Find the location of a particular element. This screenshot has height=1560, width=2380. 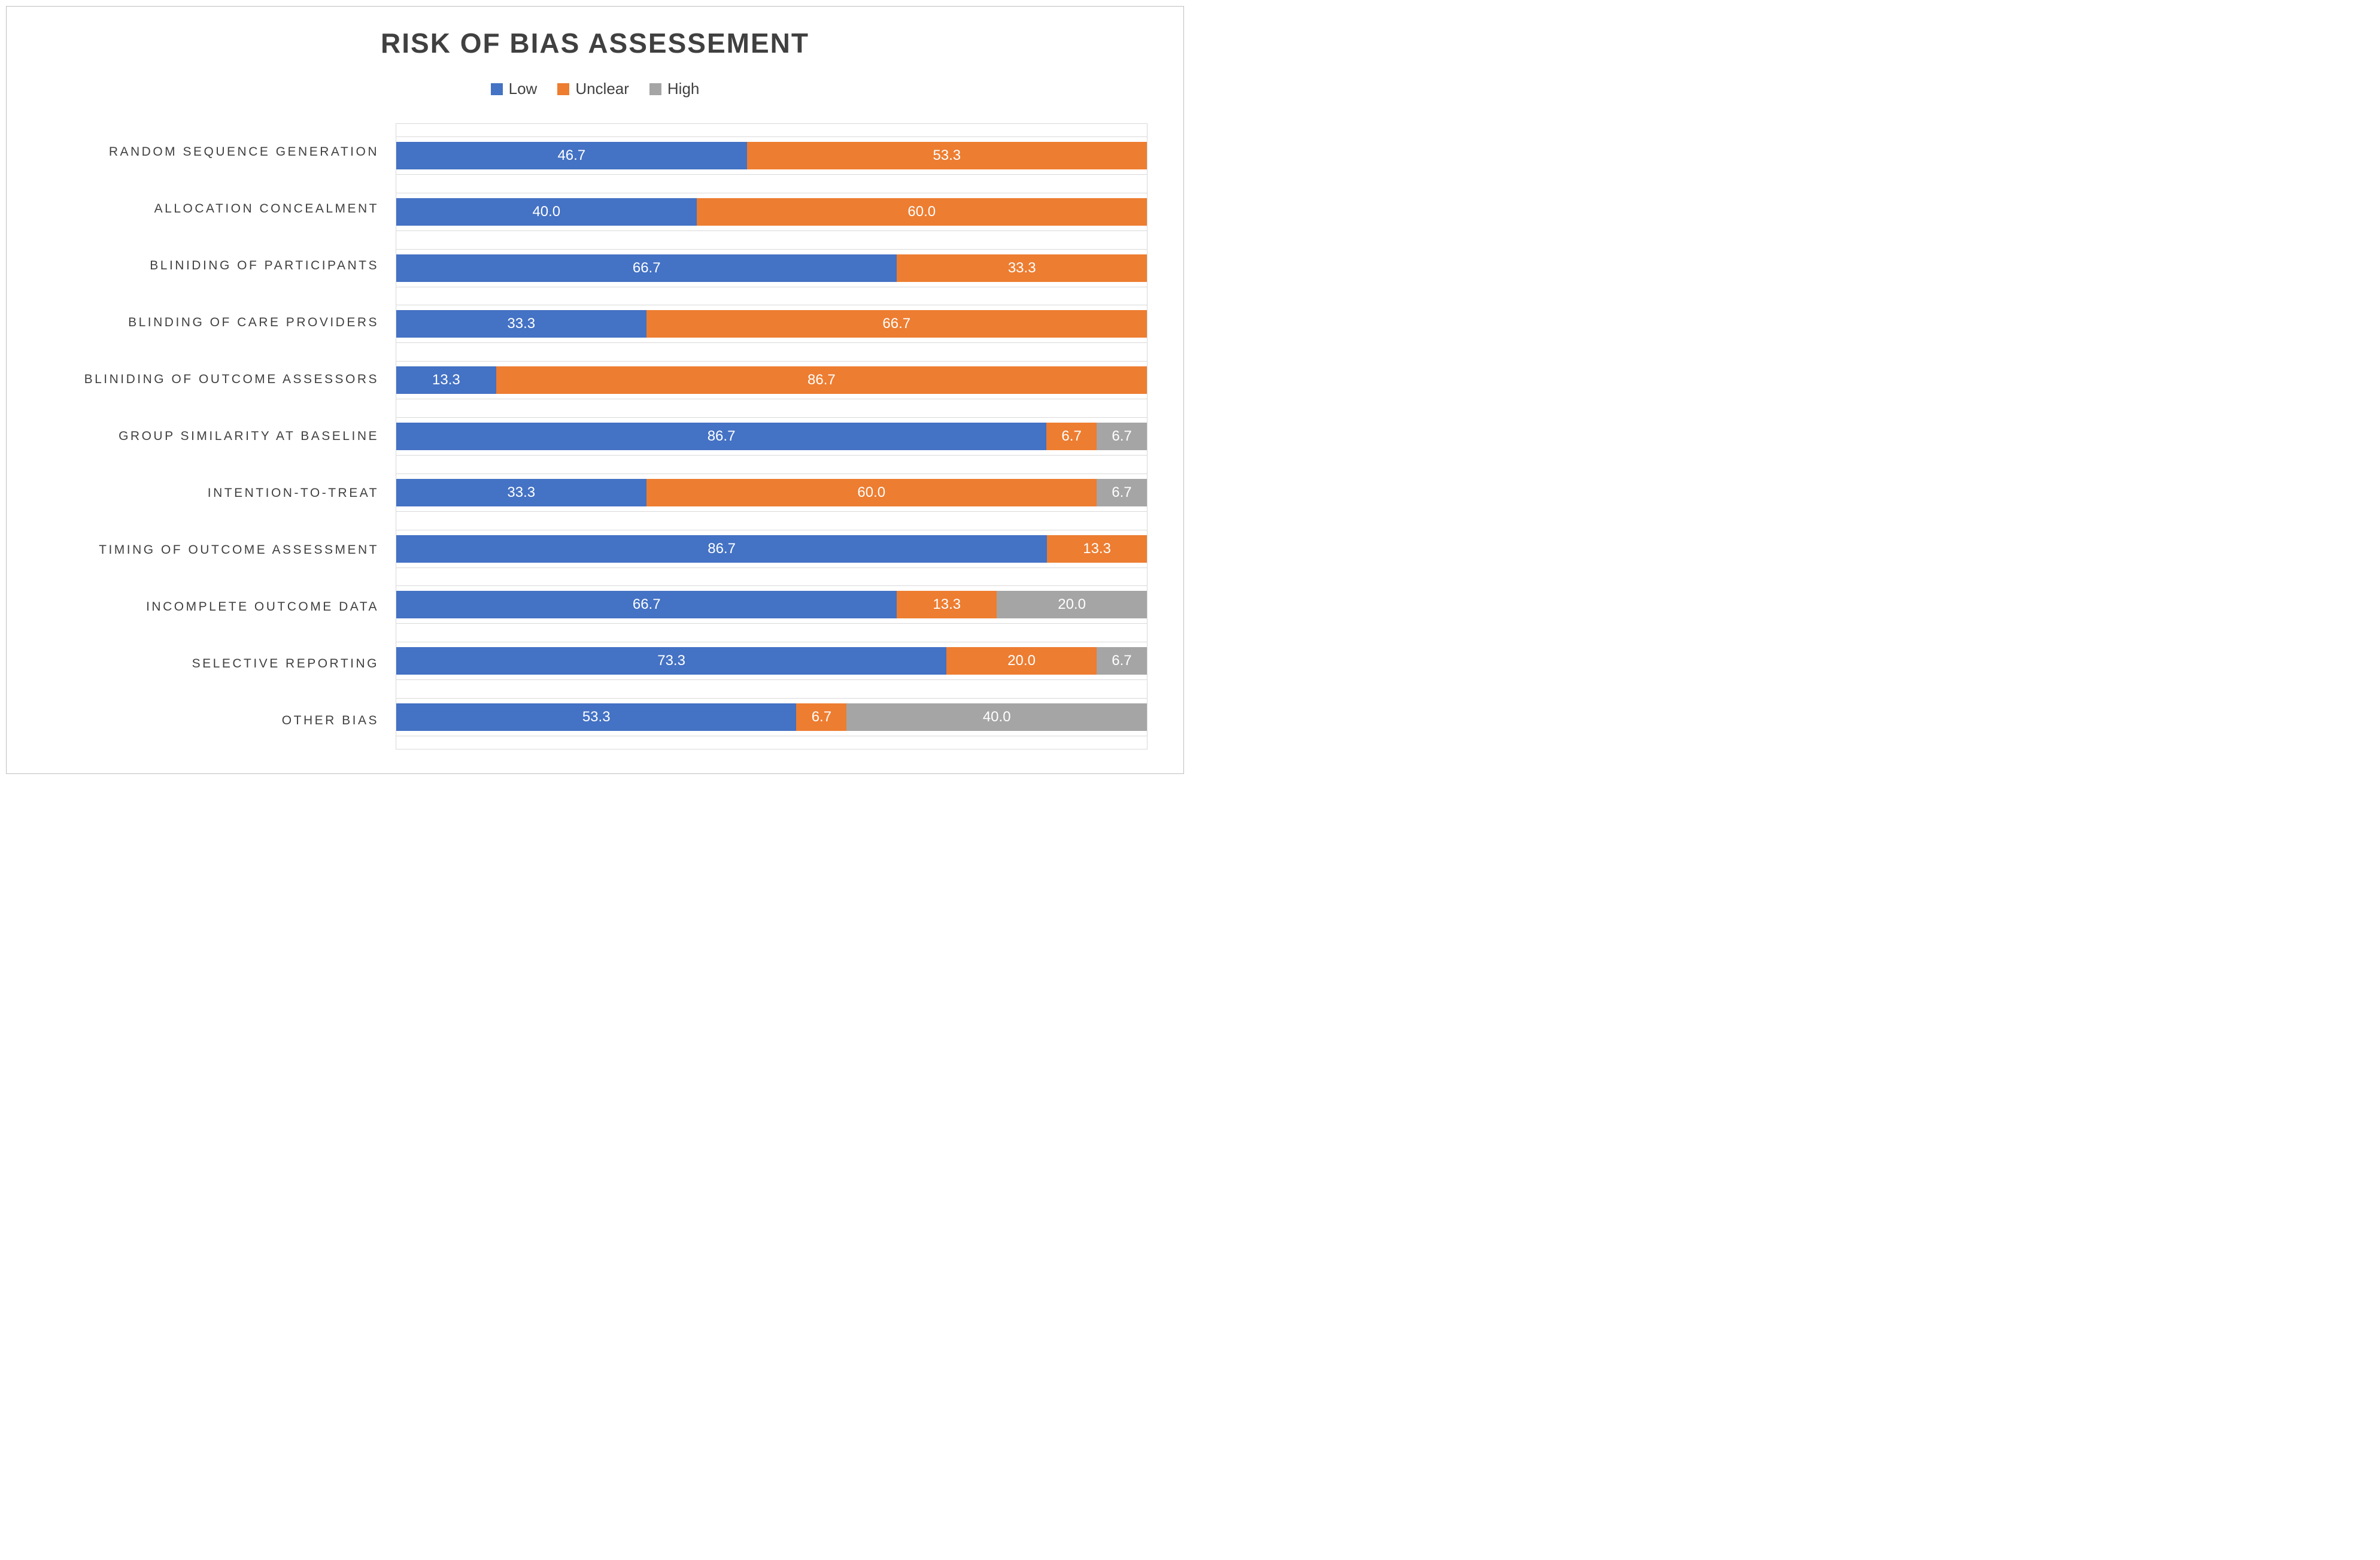

category-label: RANDOM SEQUENCE GENERATION is located at coordinates (243, 151).